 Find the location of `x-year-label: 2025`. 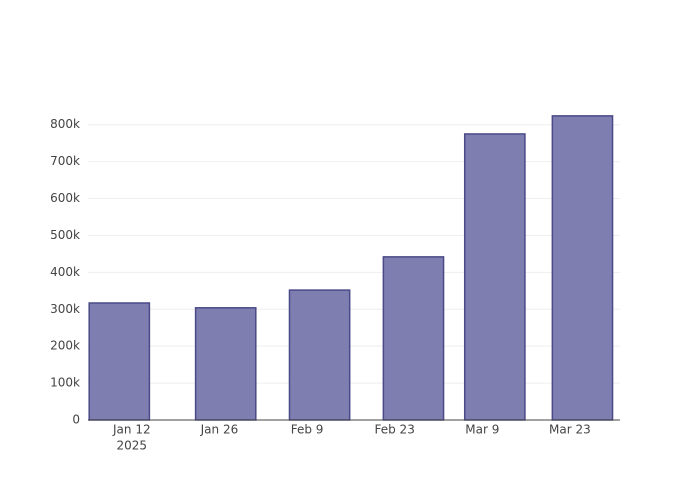

x-year-label: 2025 is located at coordinates (132, 446).